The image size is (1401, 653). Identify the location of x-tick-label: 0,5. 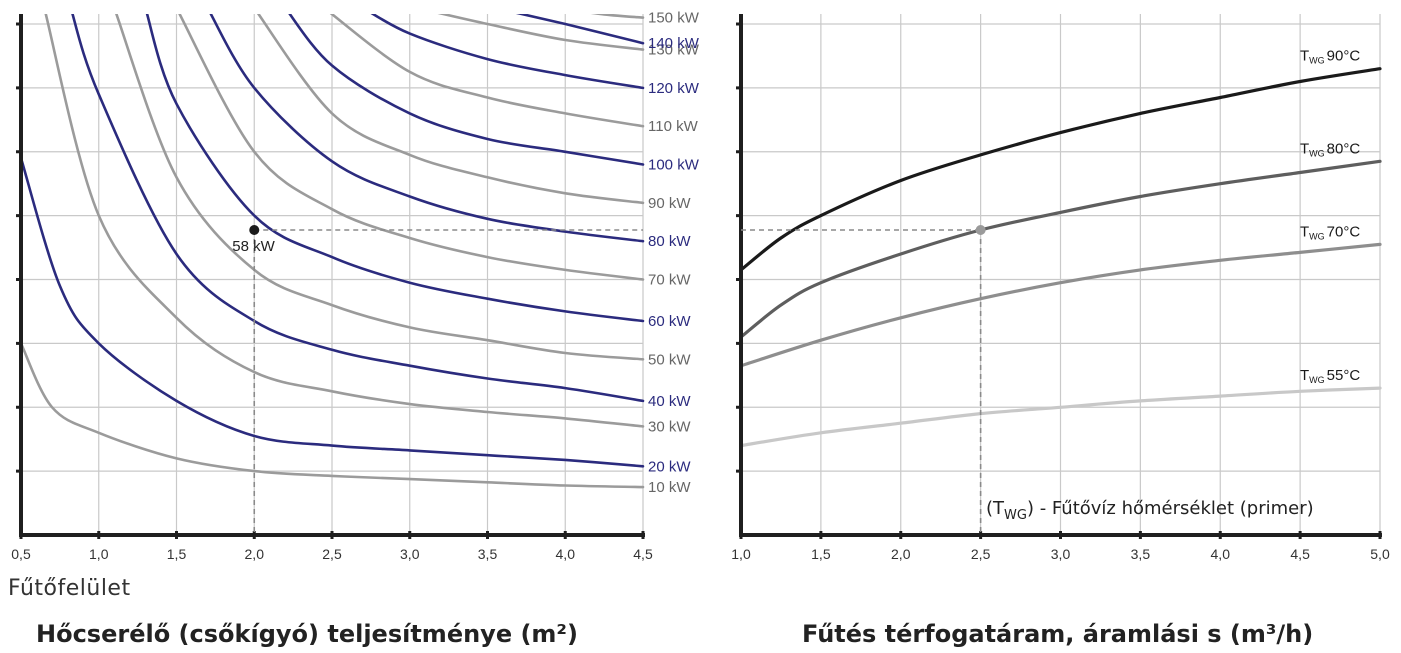
(21, 554).